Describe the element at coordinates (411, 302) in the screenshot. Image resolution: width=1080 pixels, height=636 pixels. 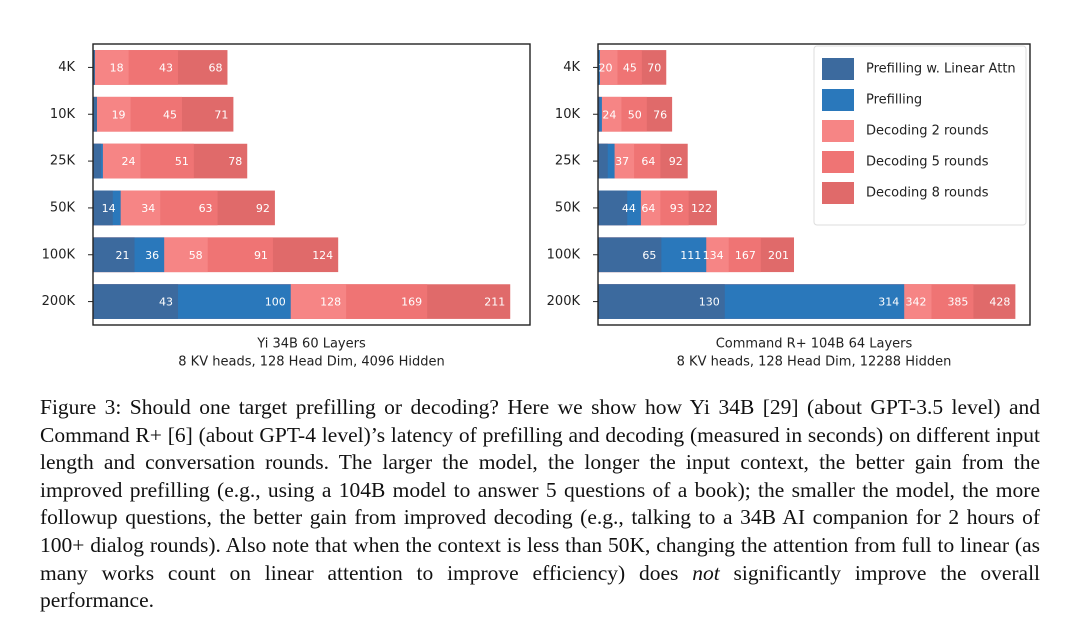
I see `value-label: 169` at that location.